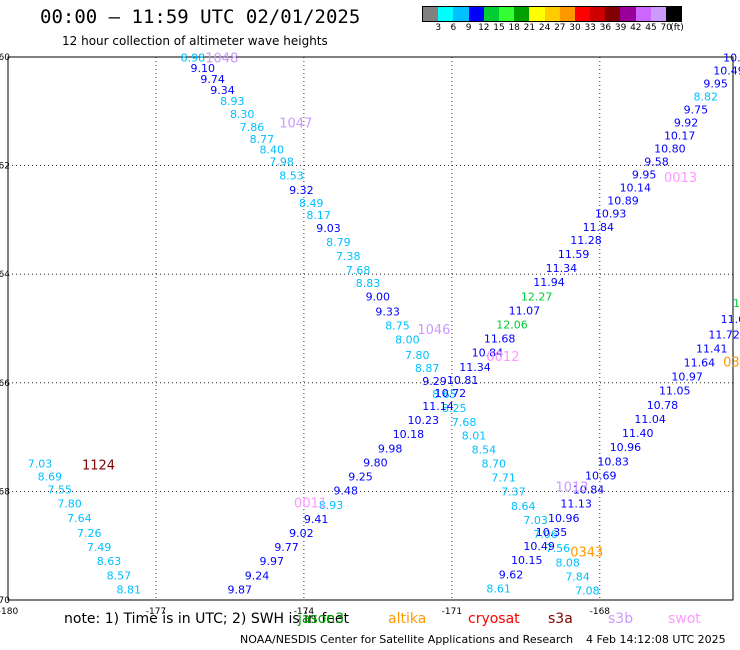  What do you see at coordinates (611, 214) in the screenshot?
I see `wave-height-label: 10.93` at bounding box center [611, 214].